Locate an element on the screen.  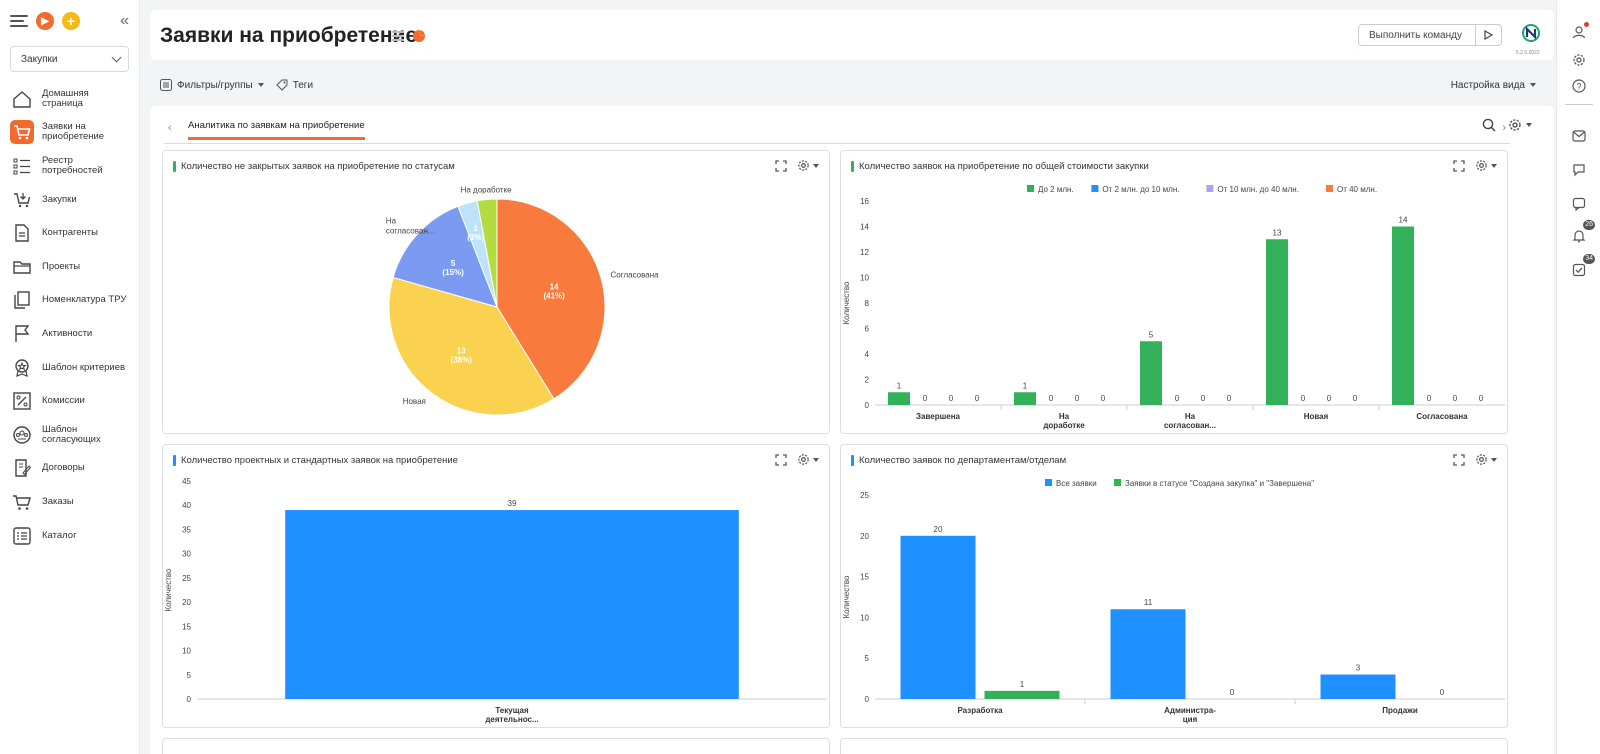
sidebar-item: Договоры is located at coordinates (69, 469).